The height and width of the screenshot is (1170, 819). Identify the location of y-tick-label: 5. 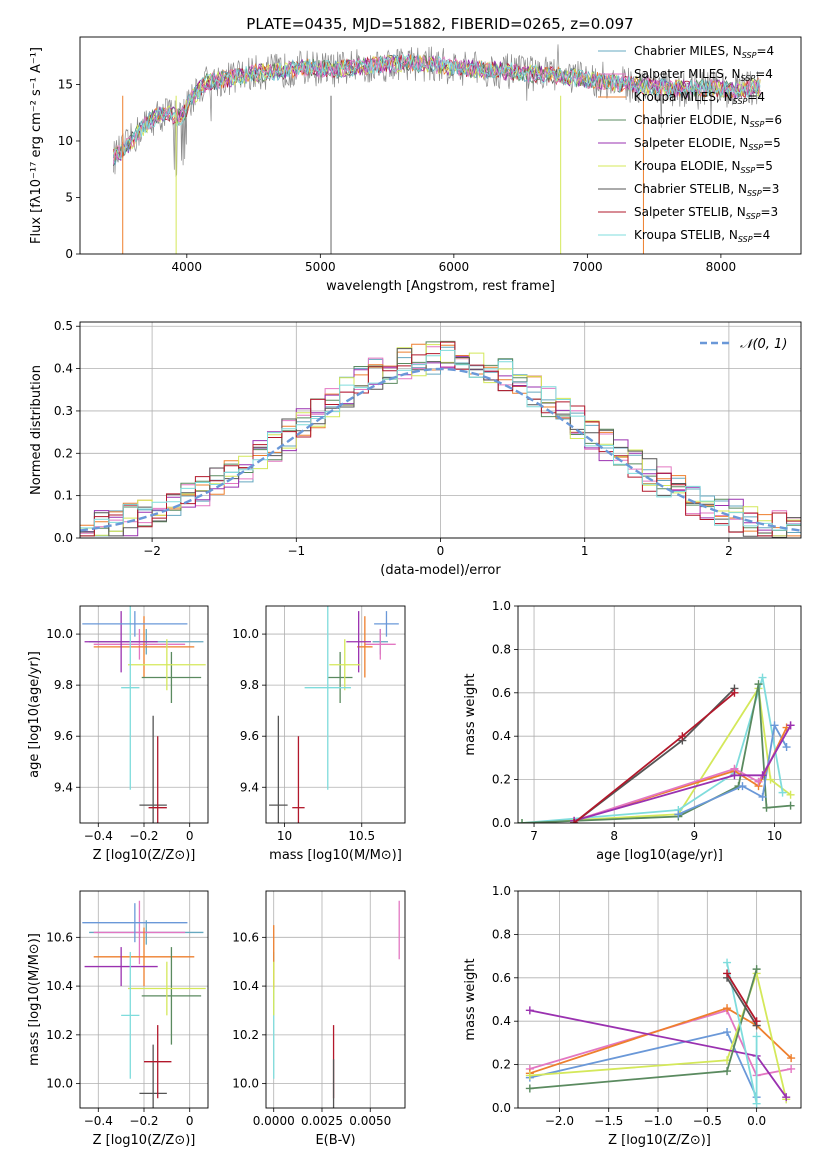
(69, 197).